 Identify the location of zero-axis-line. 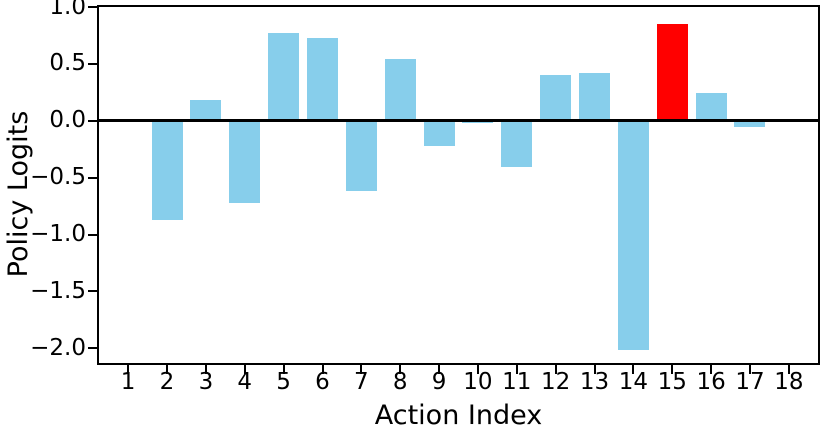
(458, 121).